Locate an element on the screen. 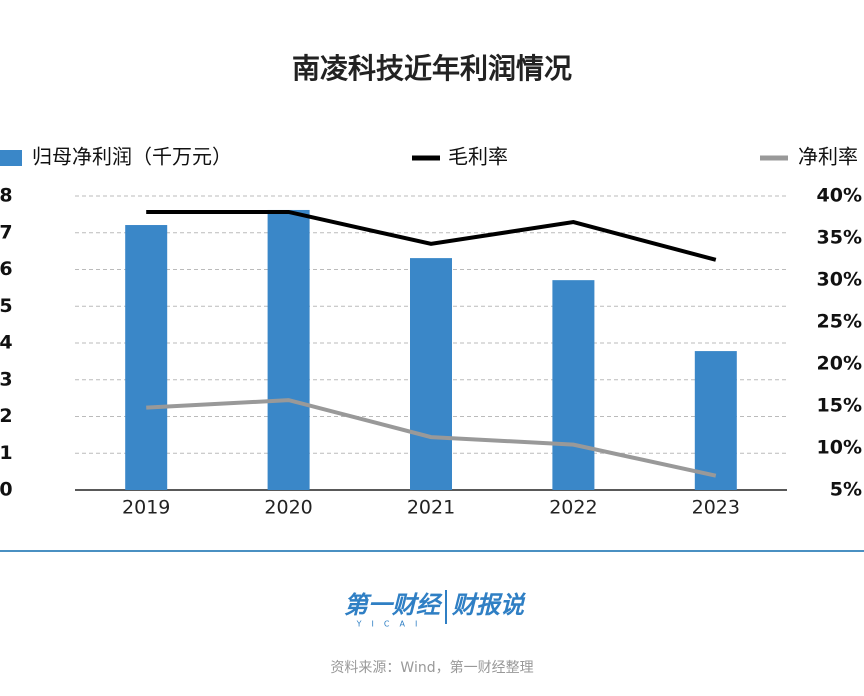 The width and height of the screenshot is (864, 696). chart-title: 南凌科技近年利润情况 is located at coordinates (432, 68).